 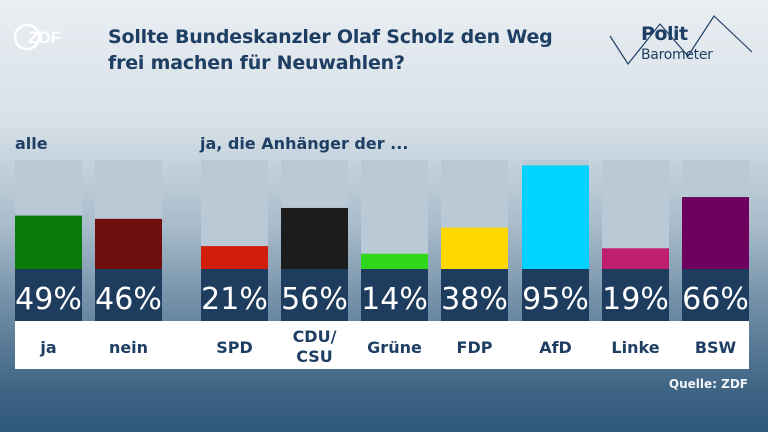 I want to click on zdf-logo: ZDF, so click(x=37, y=37).